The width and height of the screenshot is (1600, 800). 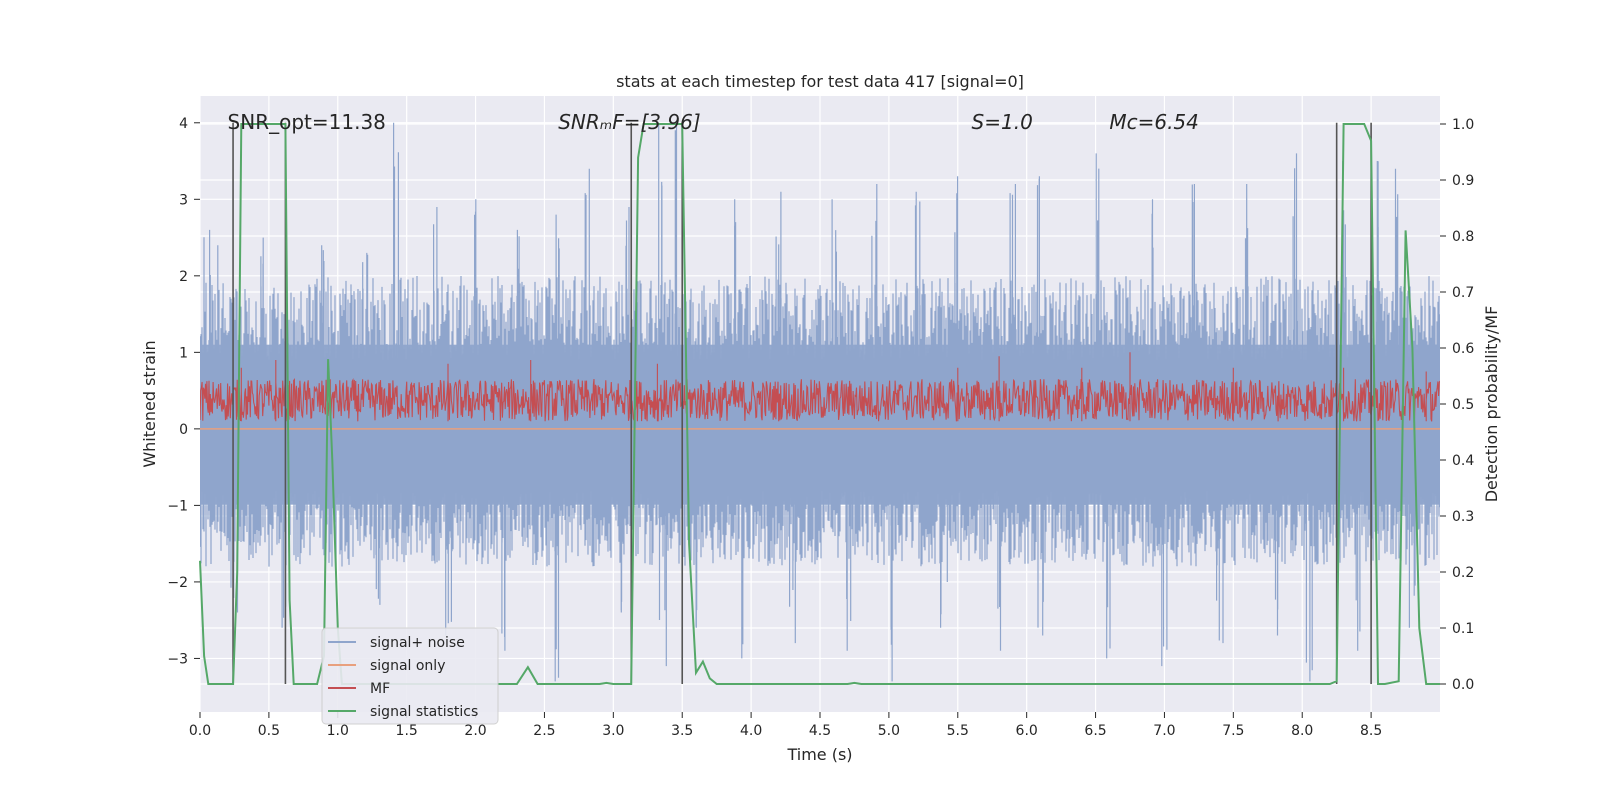 I want to click on y-tick-label-right: 0.9, so click(x=1463, y=181).